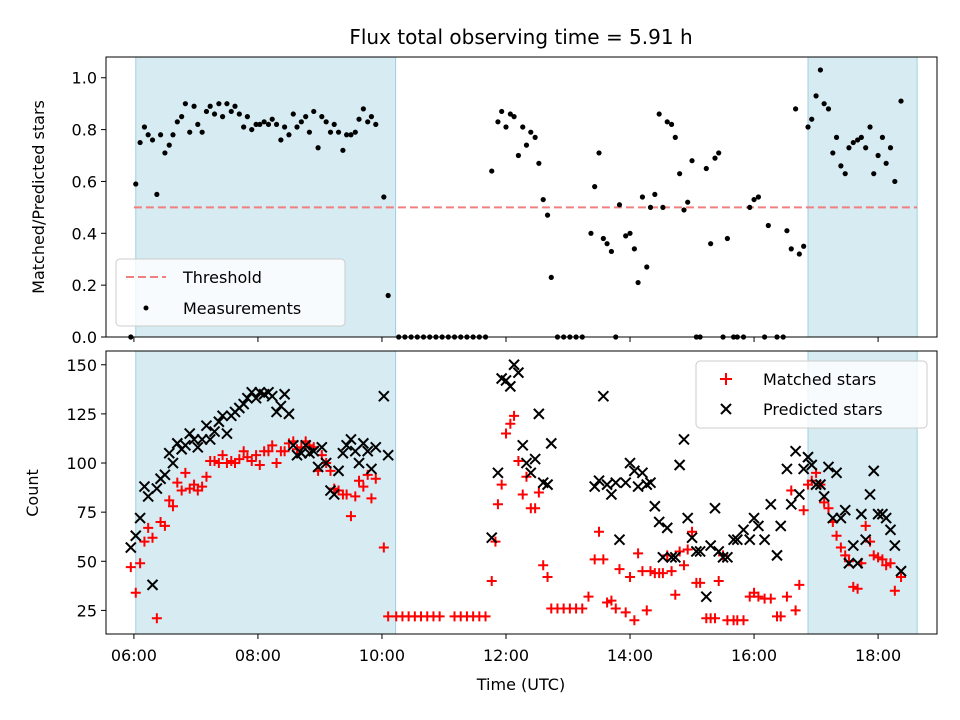  What do you see at coordinates (242, 308) in the screenshot?
I see `measurements-legend-label: Measurements` at bounding box center [242, 308].